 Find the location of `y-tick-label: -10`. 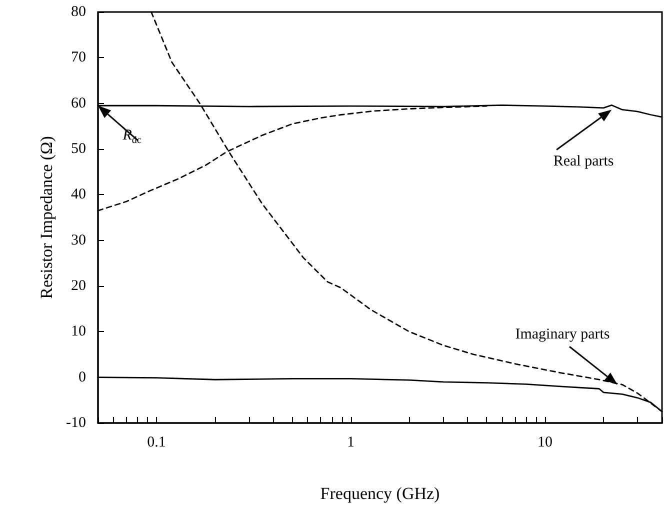

y-tick-label: -10 is located at coordinates (76, 423).